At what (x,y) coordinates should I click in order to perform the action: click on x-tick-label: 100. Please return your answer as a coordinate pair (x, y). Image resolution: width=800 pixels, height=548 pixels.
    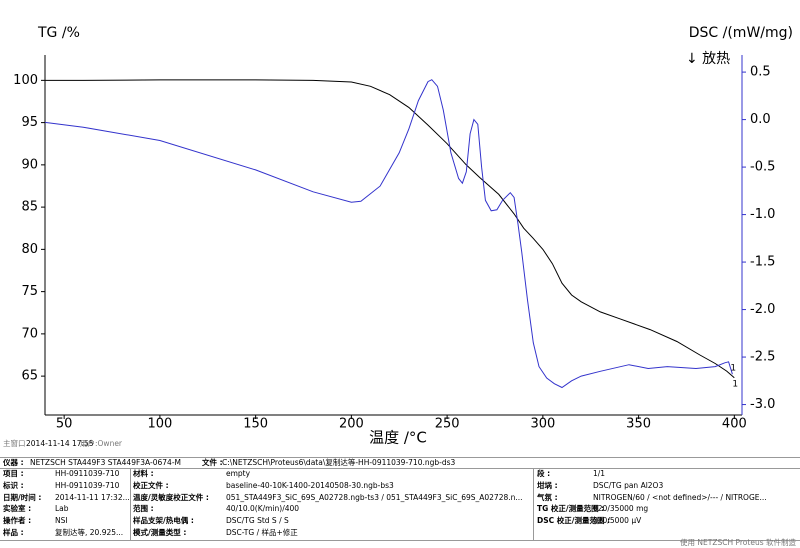
    Looking at the image, I should click on (159, 424).